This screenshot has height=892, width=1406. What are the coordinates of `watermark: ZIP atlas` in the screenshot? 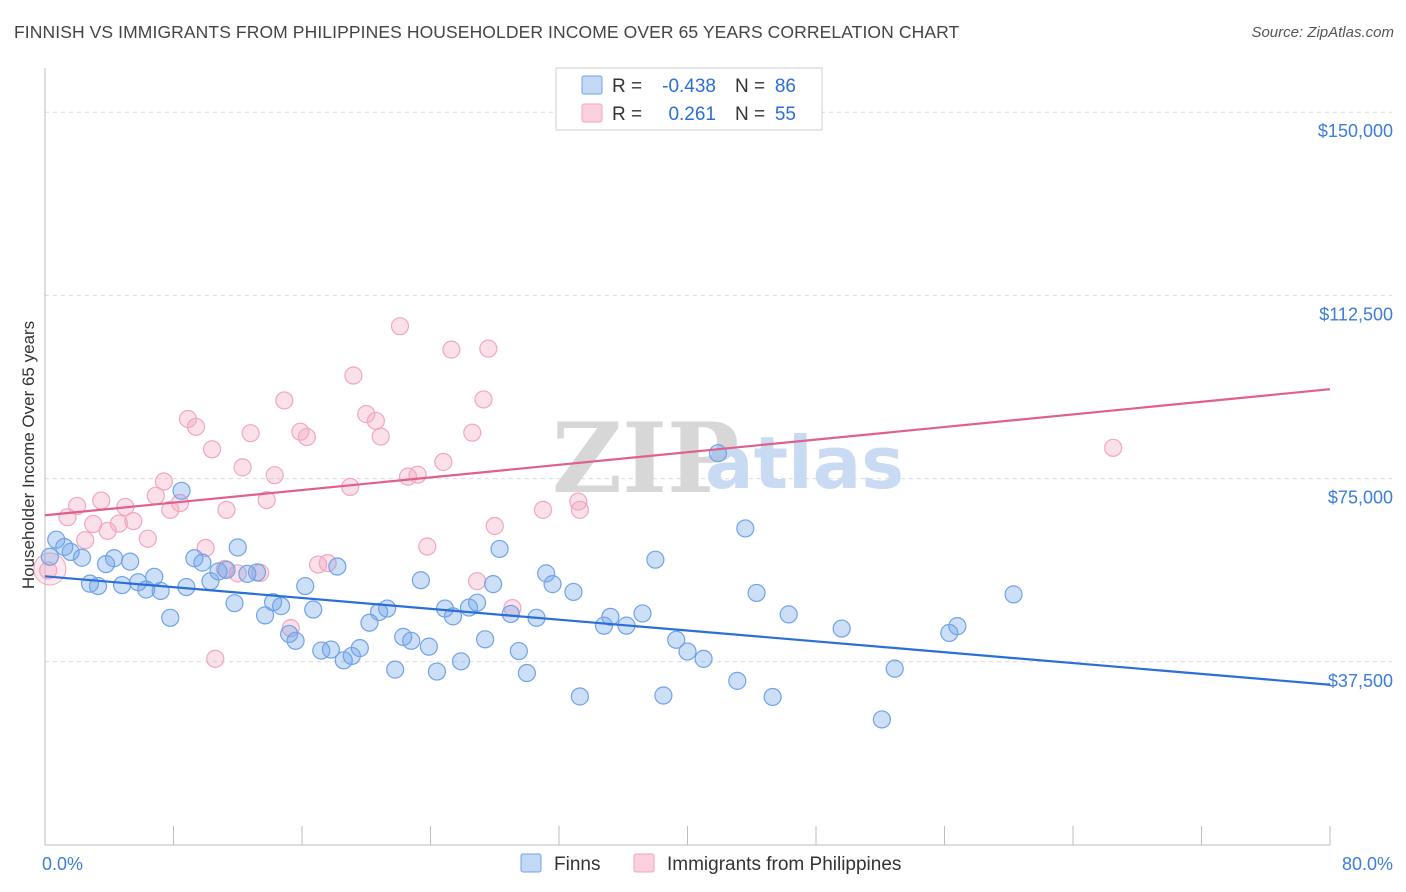 It's located at (728, 458).